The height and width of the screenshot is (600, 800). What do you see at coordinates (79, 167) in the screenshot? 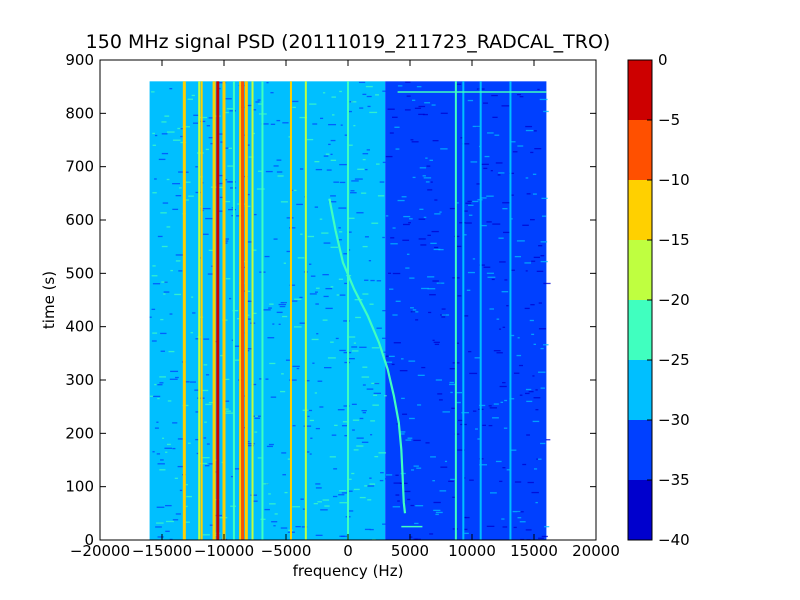
I see `y-tick-label: 700` at bounding box center [79, 167].